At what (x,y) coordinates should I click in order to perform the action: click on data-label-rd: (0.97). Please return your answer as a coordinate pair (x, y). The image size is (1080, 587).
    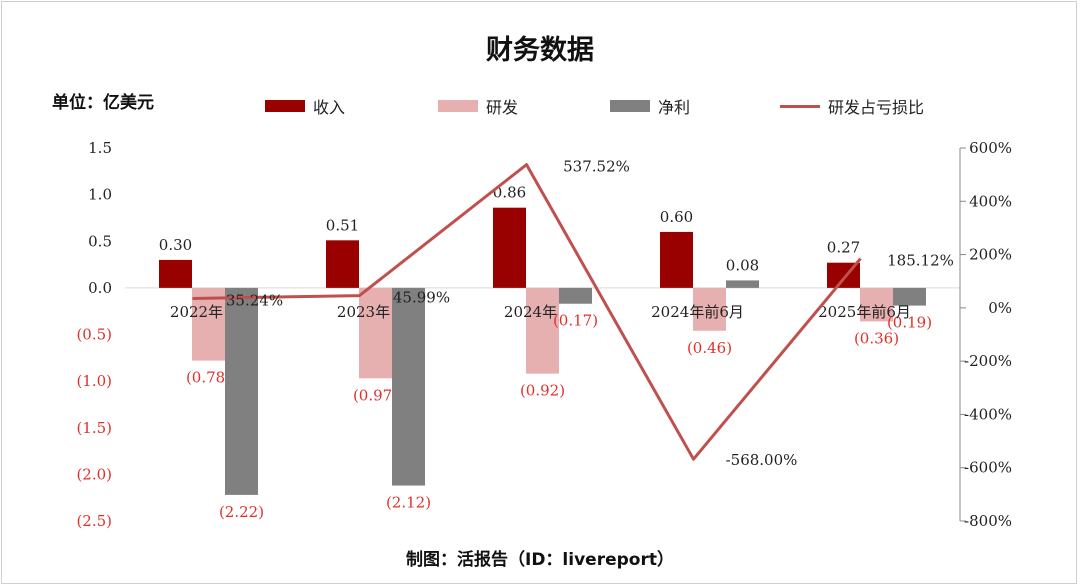
    Looking at the image, I should click on (375, 395).